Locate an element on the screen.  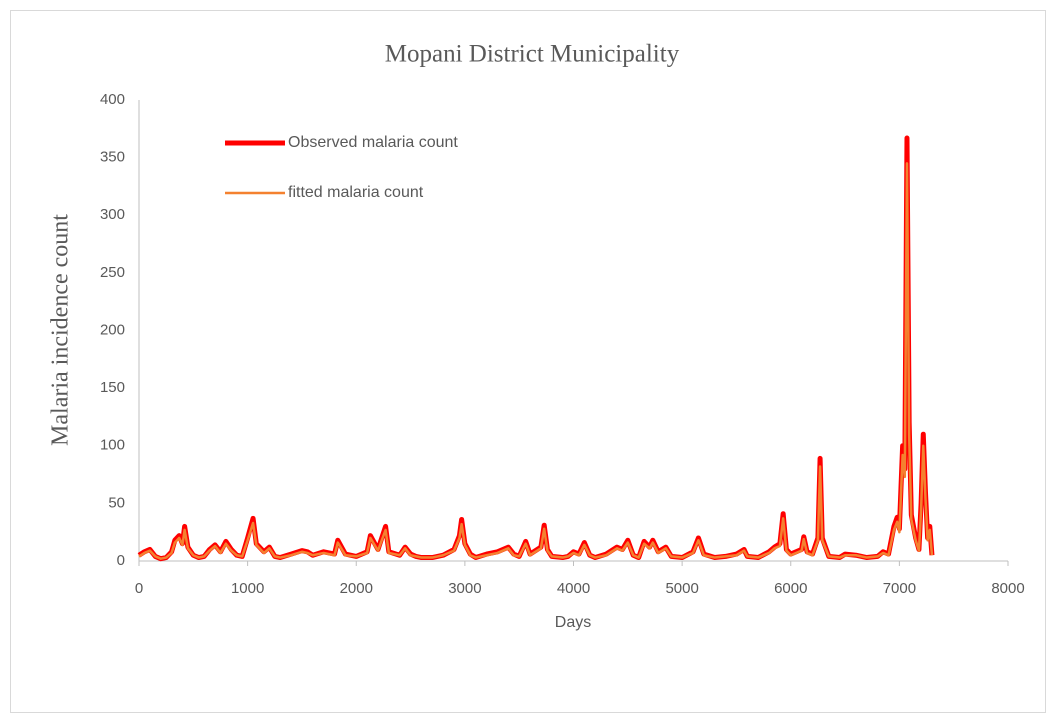
legend-label: fitted malaria count is located at coordinates (356, 192).